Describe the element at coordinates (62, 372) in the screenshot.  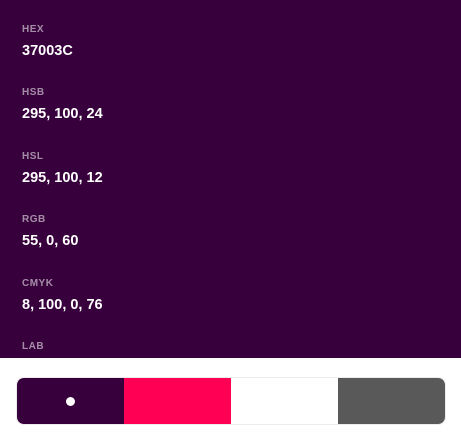
I see `lab-value-row: LAB` at that location.